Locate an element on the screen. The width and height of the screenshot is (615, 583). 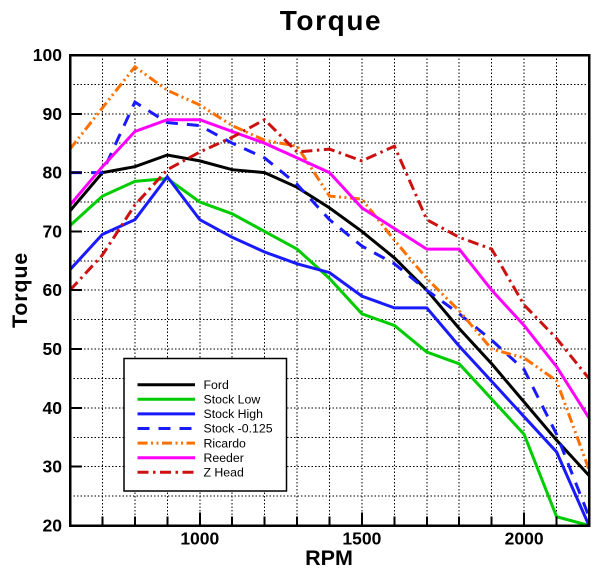
svg-text: Z Head is located at coordinates (224, 473).